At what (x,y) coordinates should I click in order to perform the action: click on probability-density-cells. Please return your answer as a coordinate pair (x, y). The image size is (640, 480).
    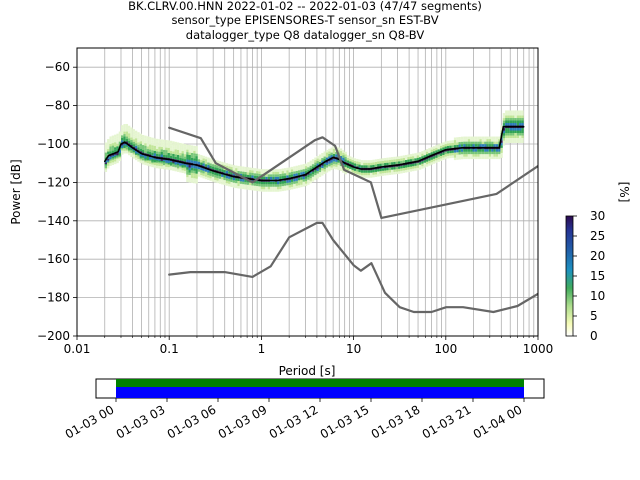
    Looking at the image, I should click on (314, 151).